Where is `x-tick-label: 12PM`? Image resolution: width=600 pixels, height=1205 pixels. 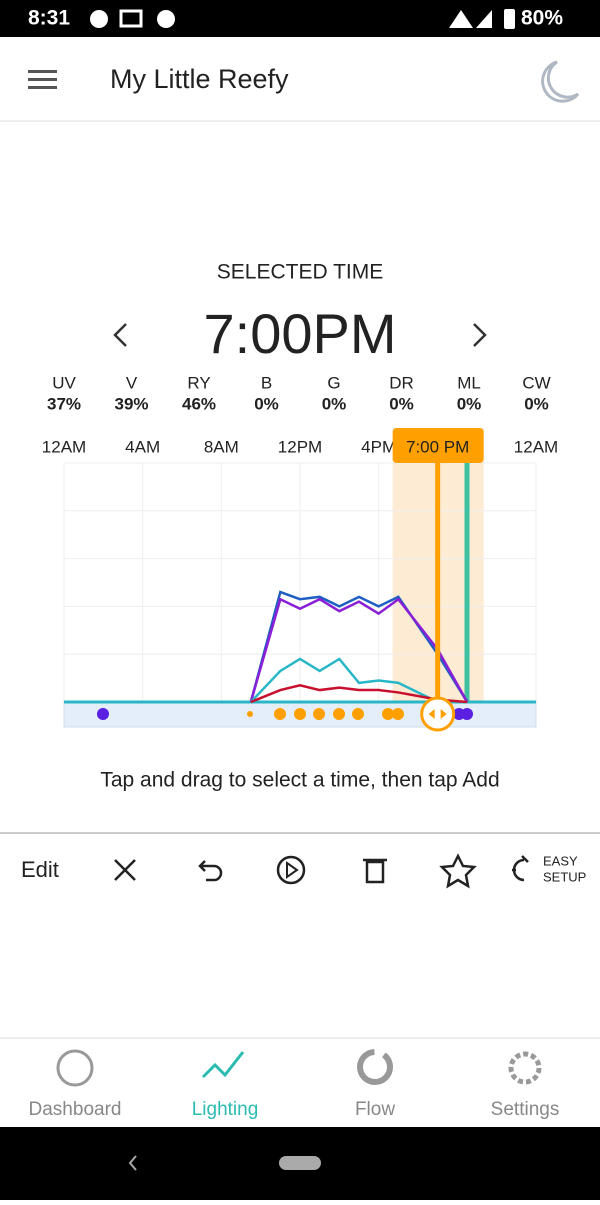 x-tick-label: 12PM is located at coordinates (300, 446).